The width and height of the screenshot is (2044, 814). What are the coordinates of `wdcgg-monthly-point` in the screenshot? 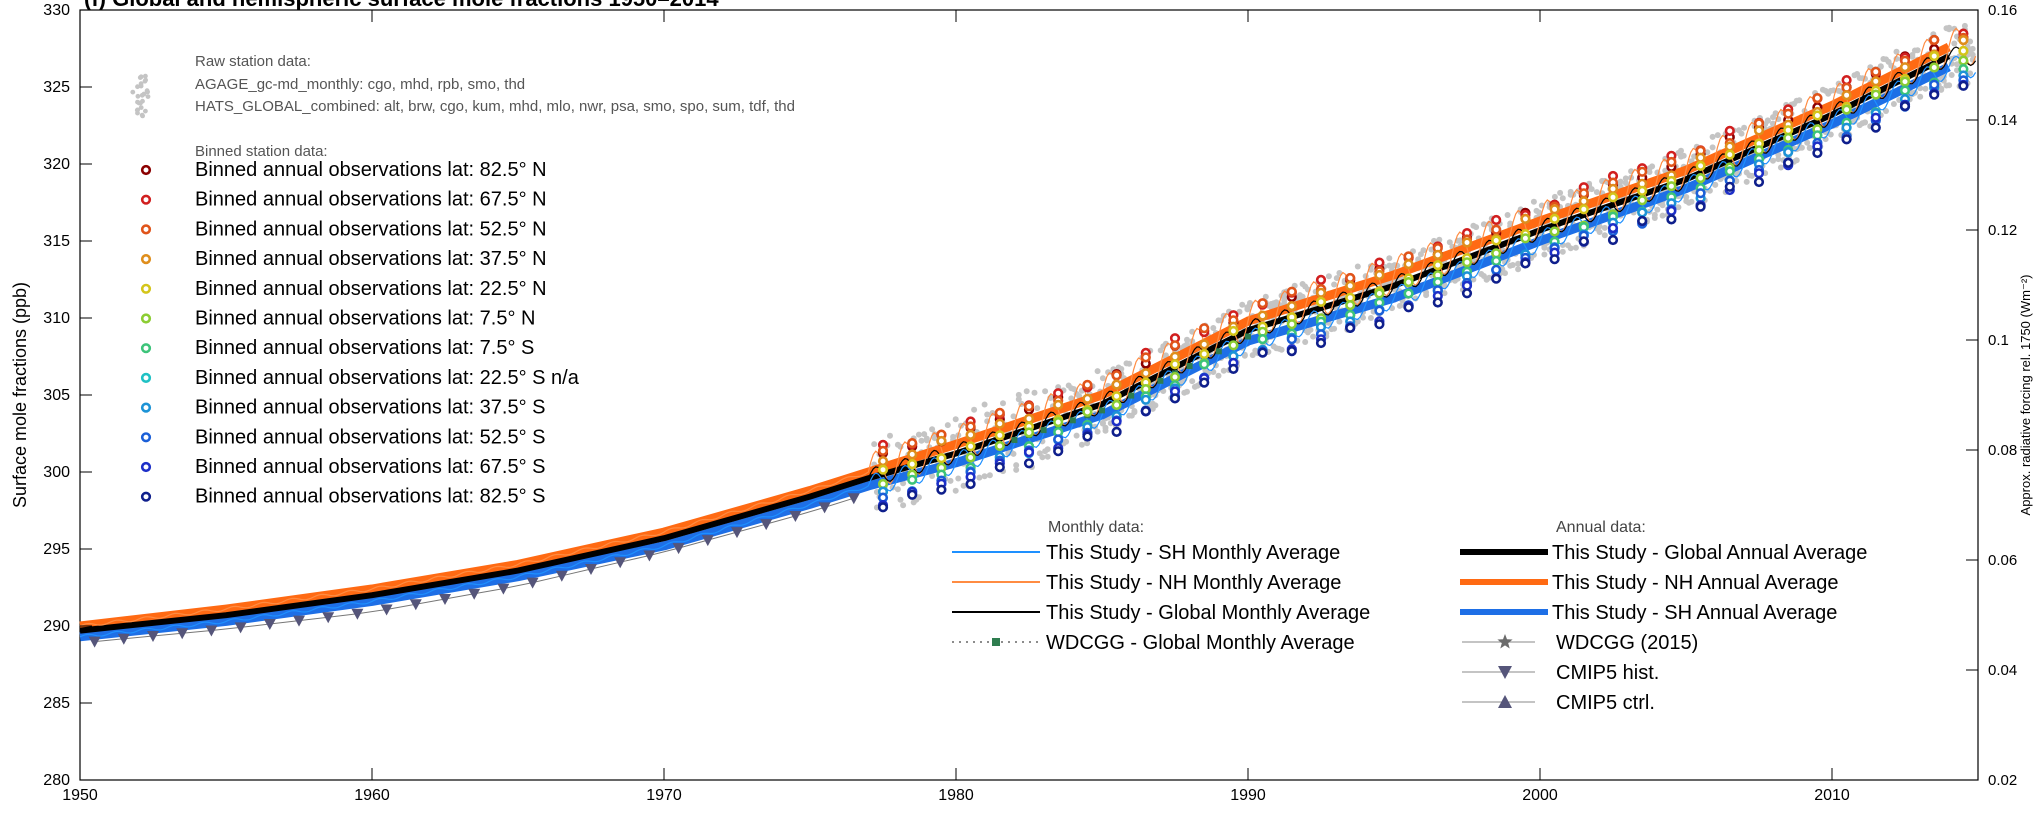 It's located at (1043, 430).